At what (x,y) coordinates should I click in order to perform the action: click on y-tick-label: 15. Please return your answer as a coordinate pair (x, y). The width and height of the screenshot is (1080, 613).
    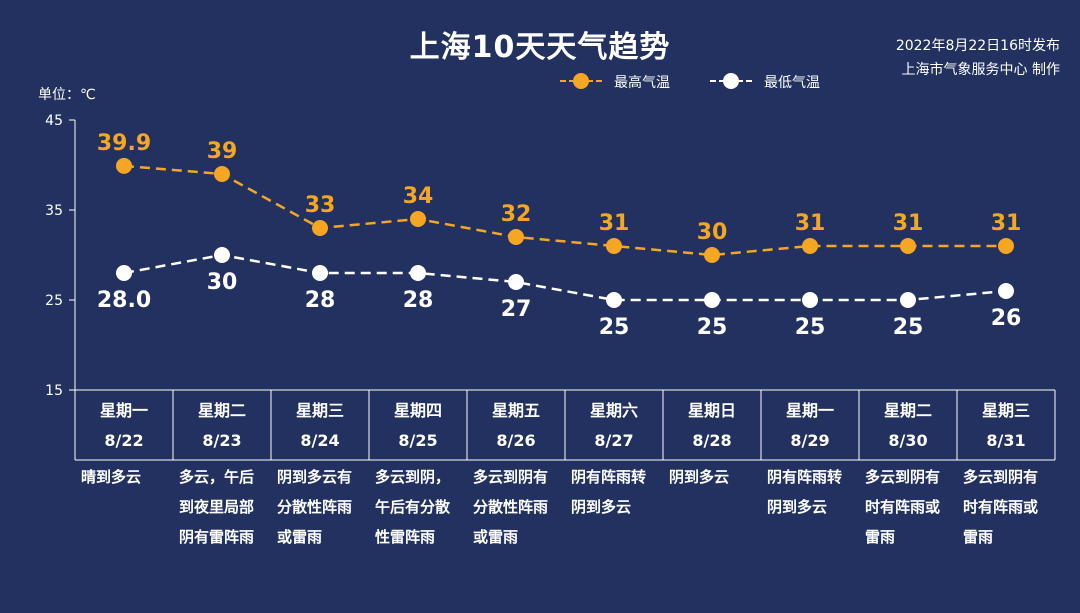
    Looking at the image, I should click on (54, 391).